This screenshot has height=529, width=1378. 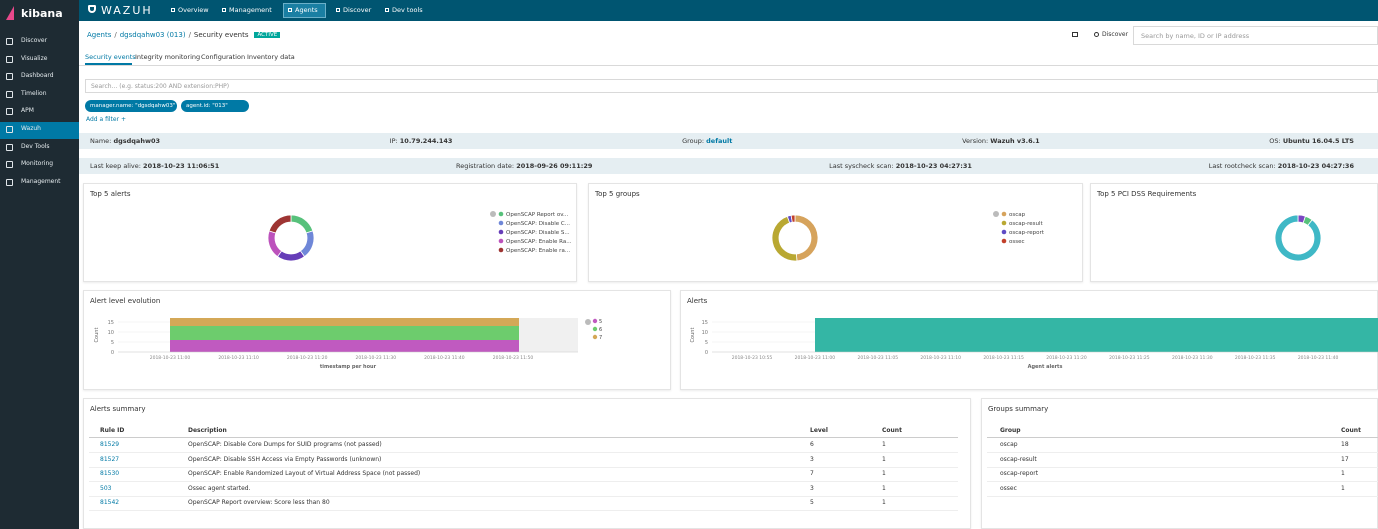 I want to click on table-cell: oscap, so click(x=1009, y=444).